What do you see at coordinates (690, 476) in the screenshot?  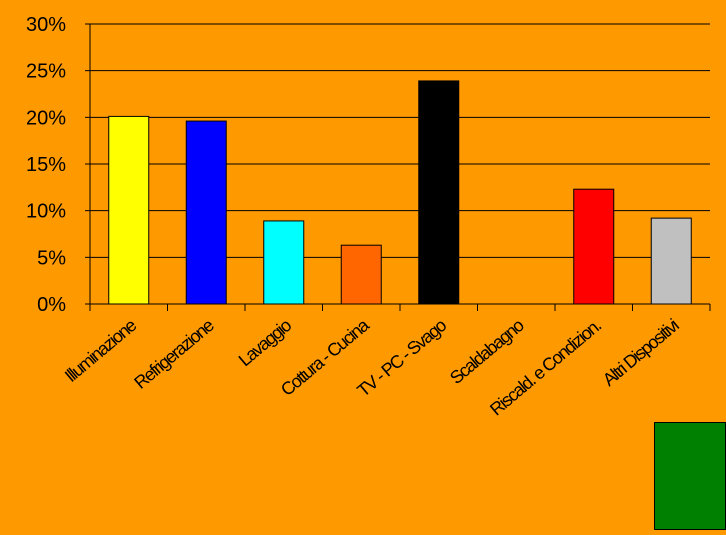 I see `green-swatch` at bounding box center [690, 476].